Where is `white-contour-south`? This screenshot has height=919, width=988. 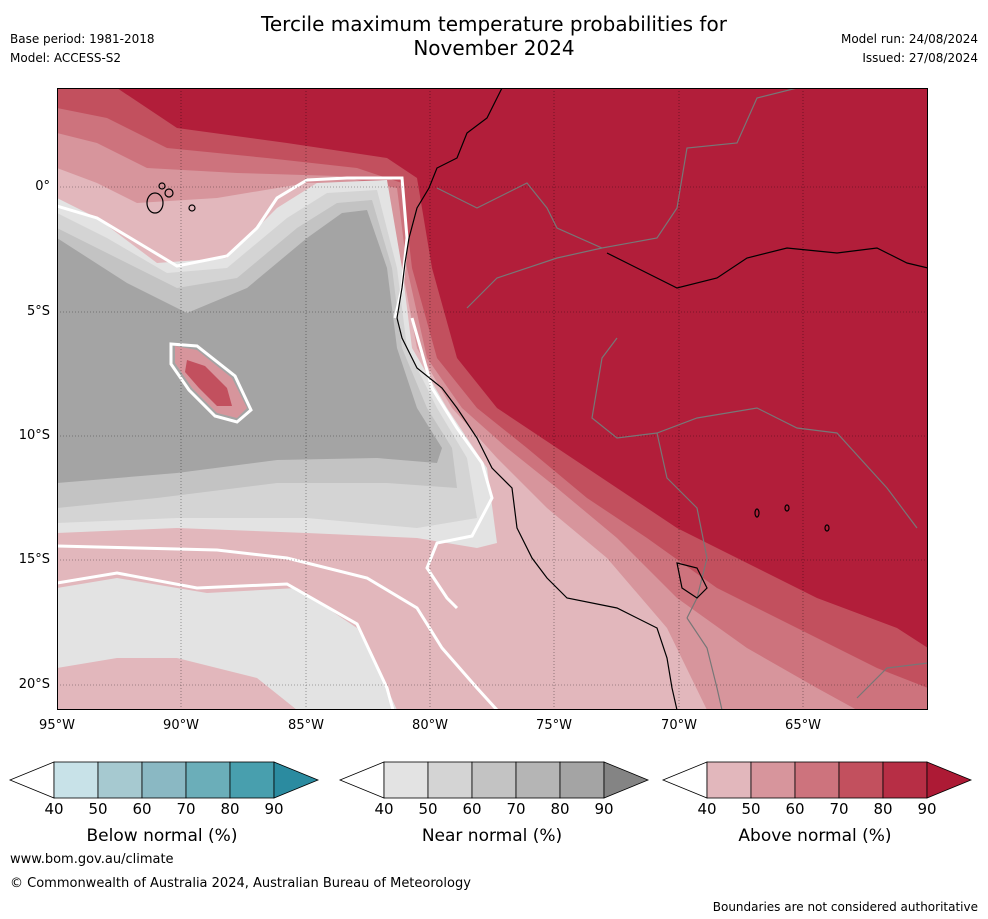
white-contour-south is located at coordinates (278, 627).